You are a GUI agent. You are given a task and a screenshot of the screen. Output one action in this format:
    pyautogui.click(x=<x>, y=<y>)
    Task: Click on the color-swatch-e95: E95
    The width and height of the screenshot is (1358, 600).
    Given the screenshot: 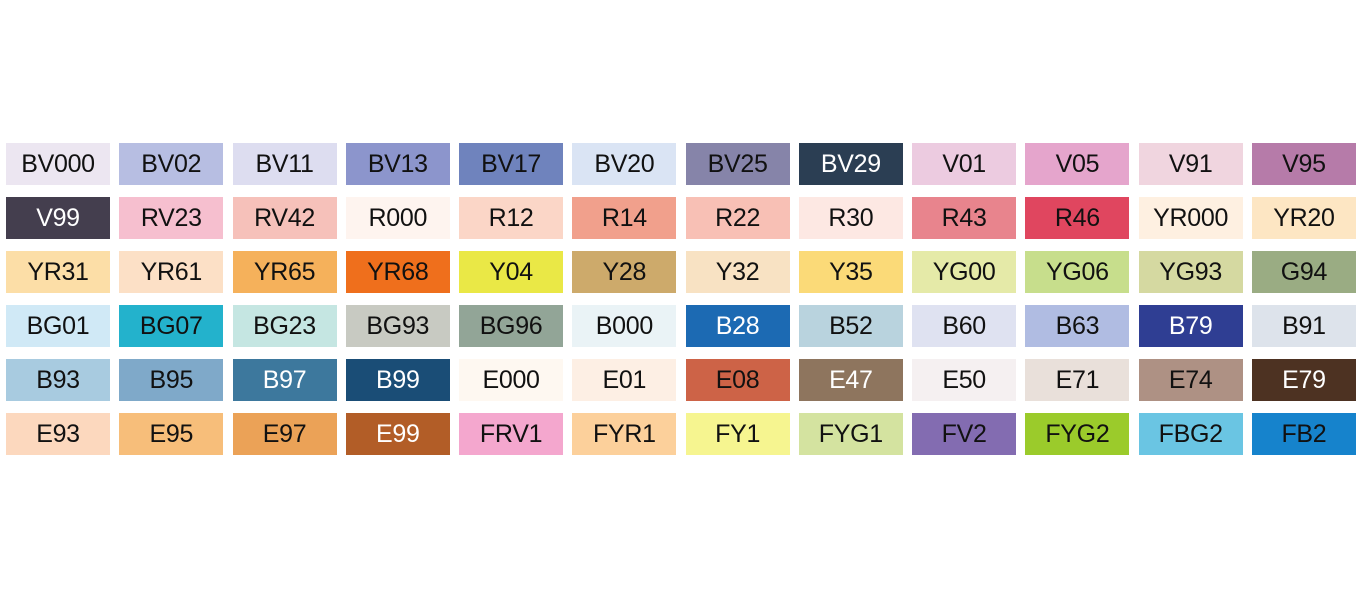 What is the action you would take?
    pyautogui.click(x=171, y=434)
    